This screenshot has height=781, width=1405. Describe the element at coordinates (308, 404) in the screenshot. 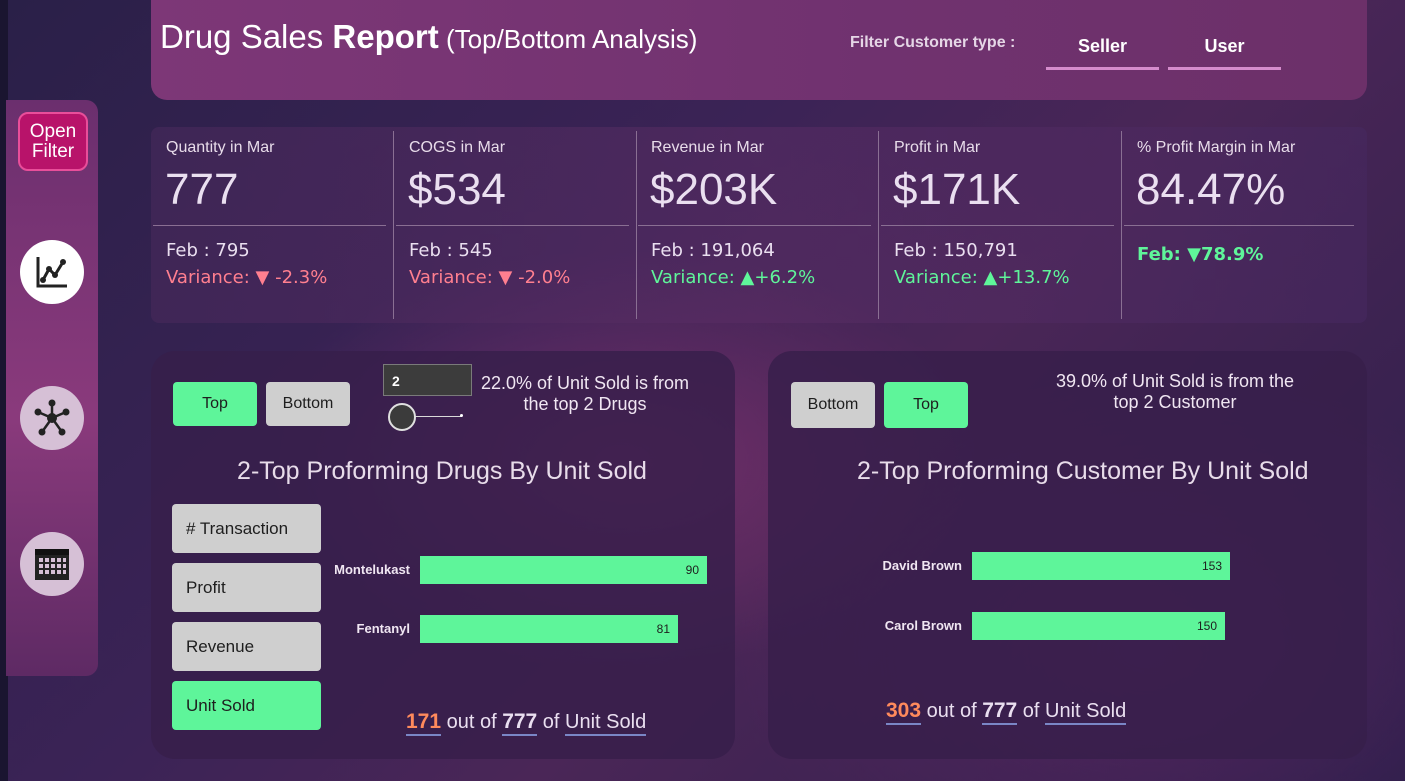

I see `drugs-bottom-button: Bottom` at that location.